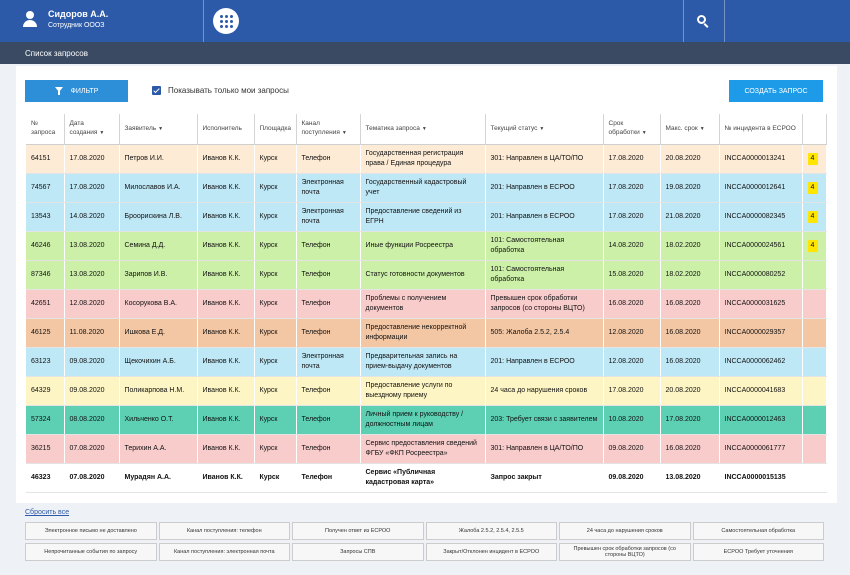 The image size is (850, 575). I want to click on column-header-label: Дата создания, so click(83, 128).